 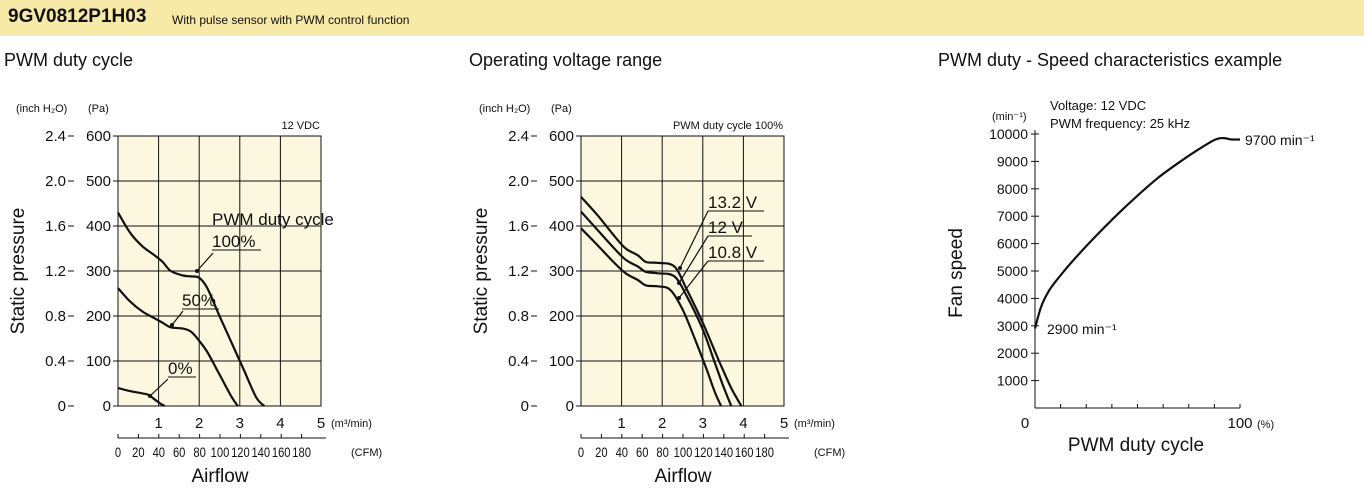 I want to click on chart1-x-tick-label: 3, so click(x=240, y=423).